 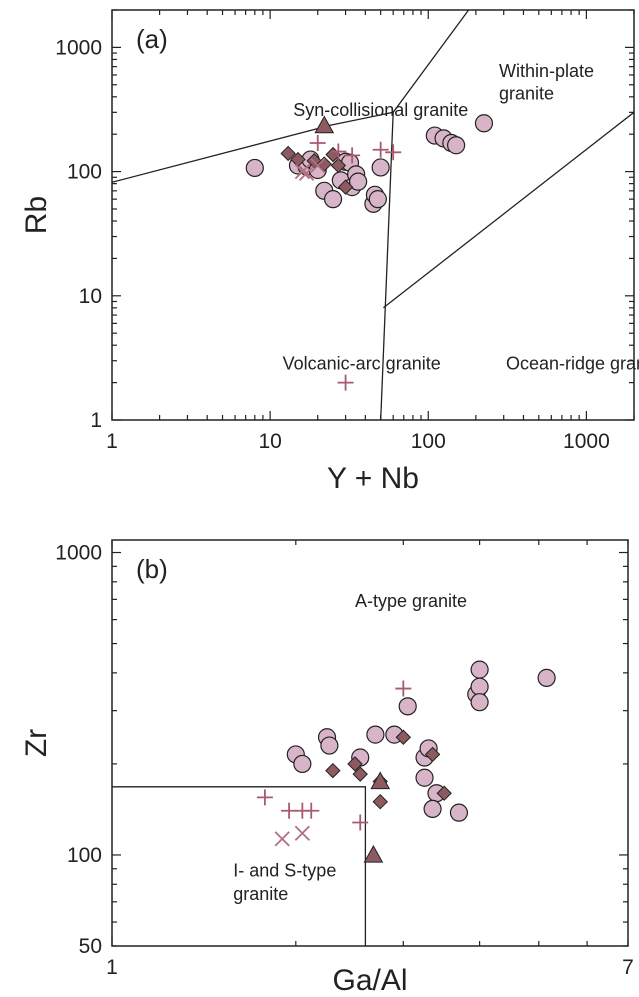 I want to click on panel-label-b: (b), so click(x=152, y=569).